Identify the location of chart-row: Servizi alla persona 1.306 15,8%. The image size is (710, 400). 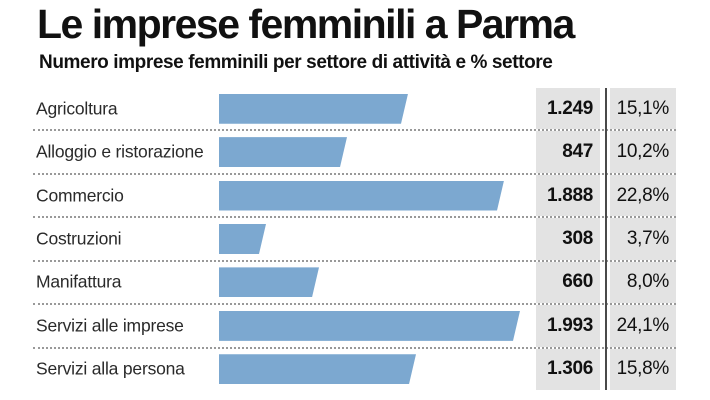
(354, 369).